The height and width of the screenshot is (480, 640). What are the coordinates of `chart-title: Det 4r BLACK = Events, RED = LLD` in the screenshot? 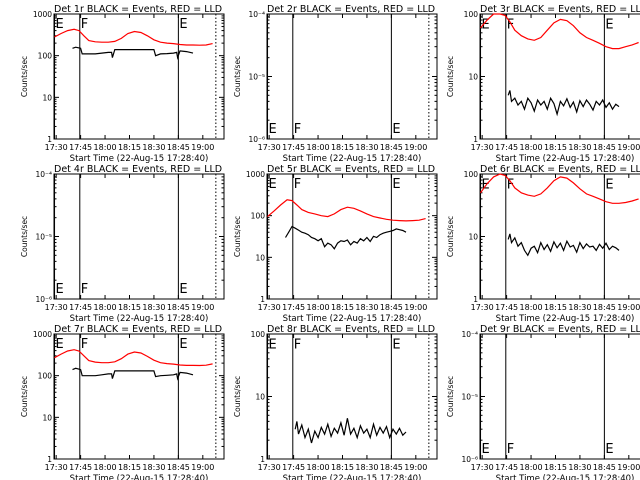 It's located at (138, 169).